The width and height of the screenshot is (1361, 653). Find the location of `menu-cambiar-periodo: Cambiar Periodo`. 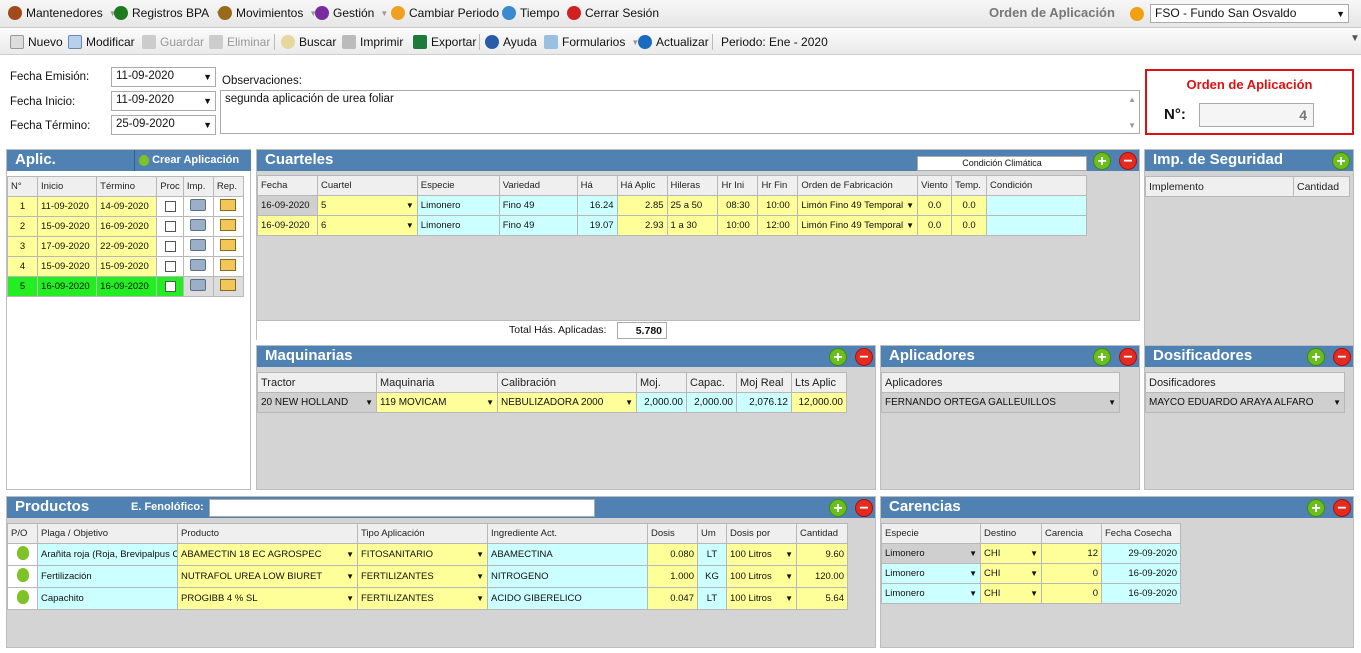

menu-cambiar-periodo: Cambiar Periodo is located at coordinates (445, 13).